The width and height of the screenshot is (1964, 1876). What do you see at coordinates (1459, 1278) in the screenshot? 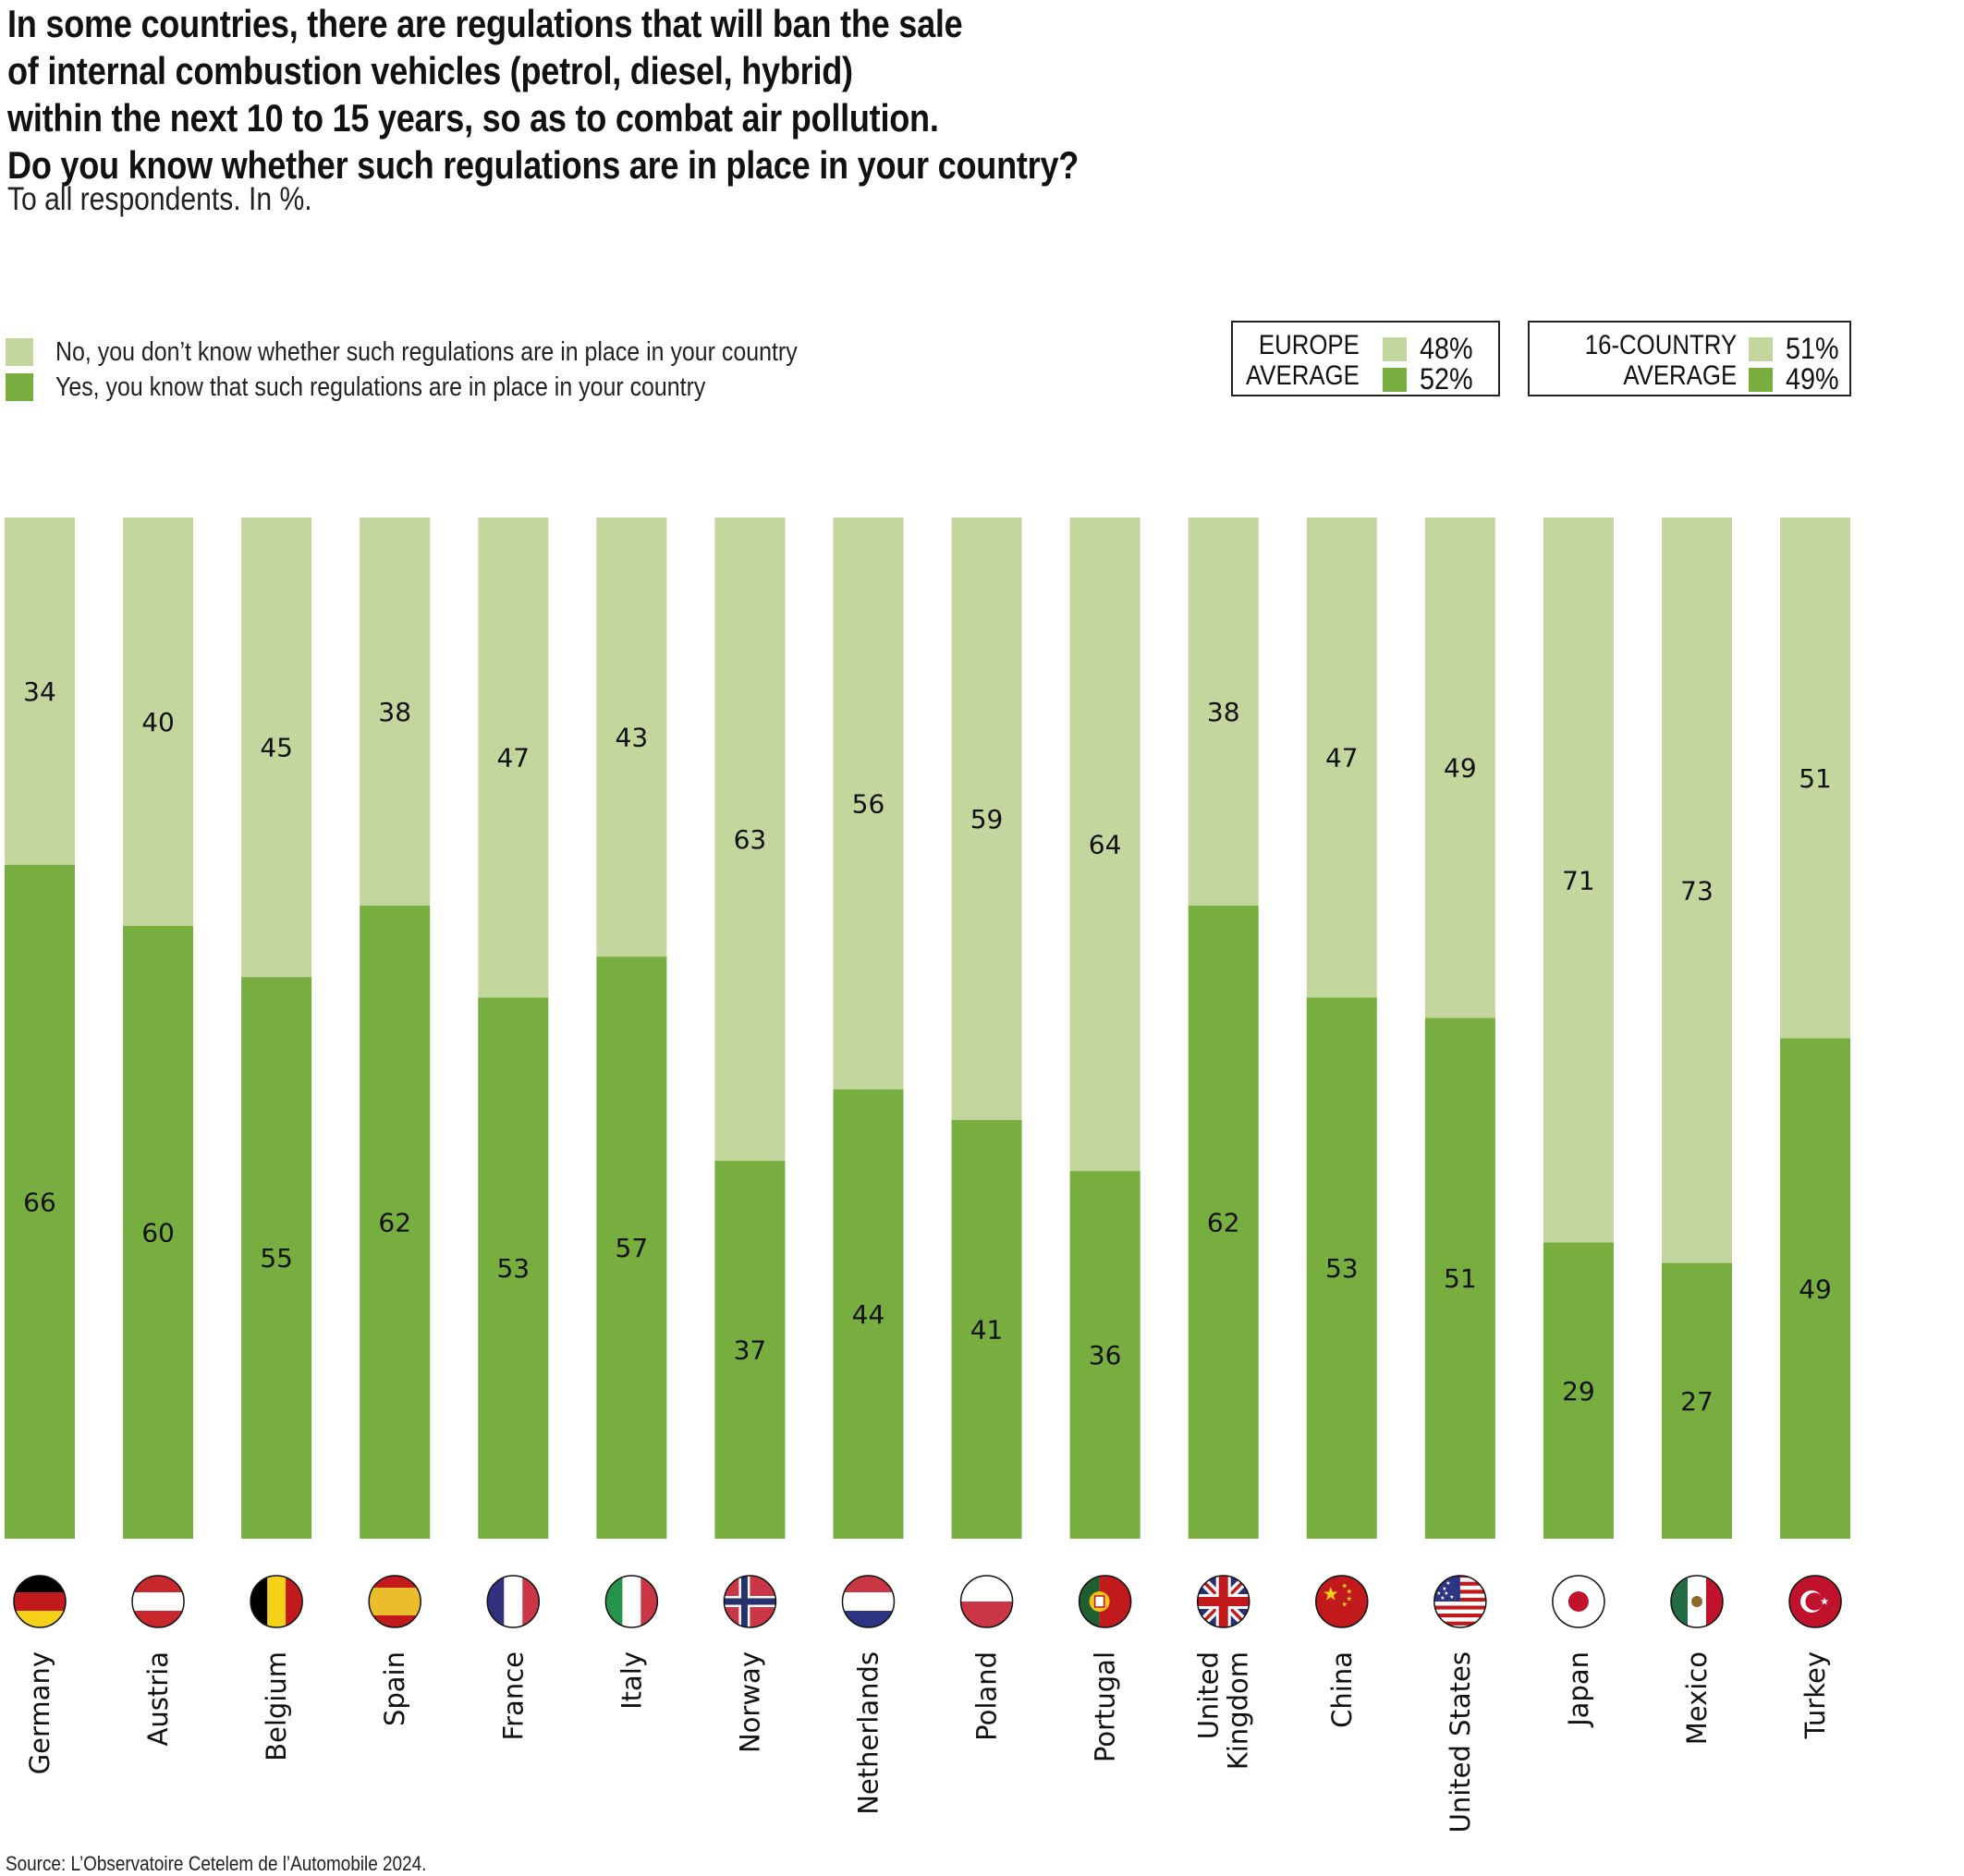
I see `bar-yes-united-states` at bounding box center [1459, 1278].